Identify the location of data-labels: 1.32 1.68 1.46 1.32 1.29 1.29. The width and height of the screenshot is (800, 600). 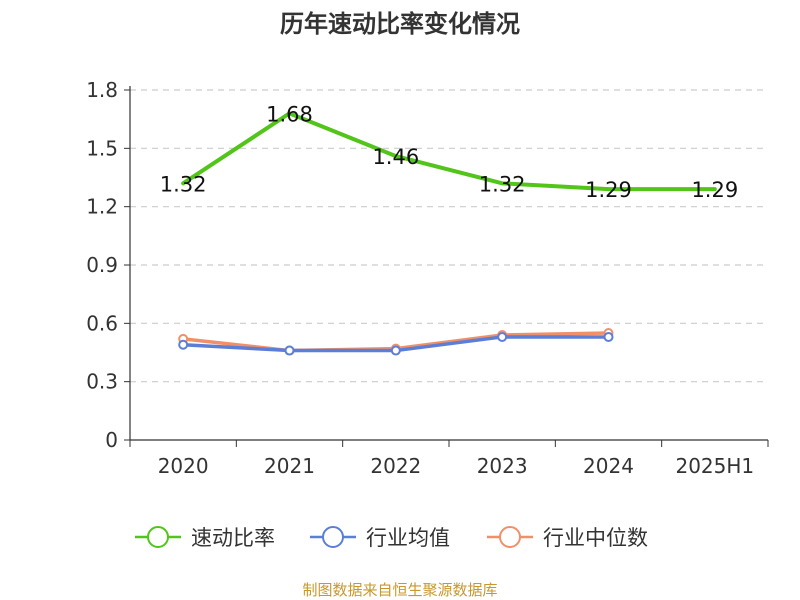
(449, 152).